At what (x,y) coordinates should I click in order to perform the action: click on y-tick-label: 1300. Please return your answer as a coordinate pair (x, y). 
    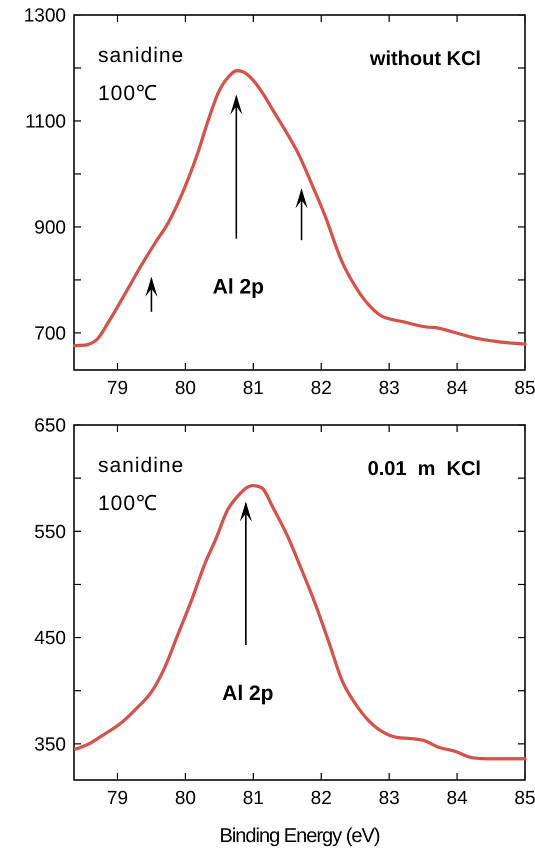
    Looking at the image, I should click on (45, 16).